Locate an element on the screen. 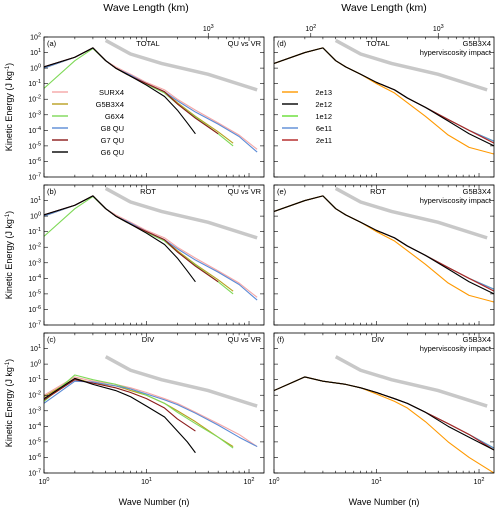 The width and height of the screenshot is (500, 511). y-tick-label: 10² is located at coordinates (35, 37).